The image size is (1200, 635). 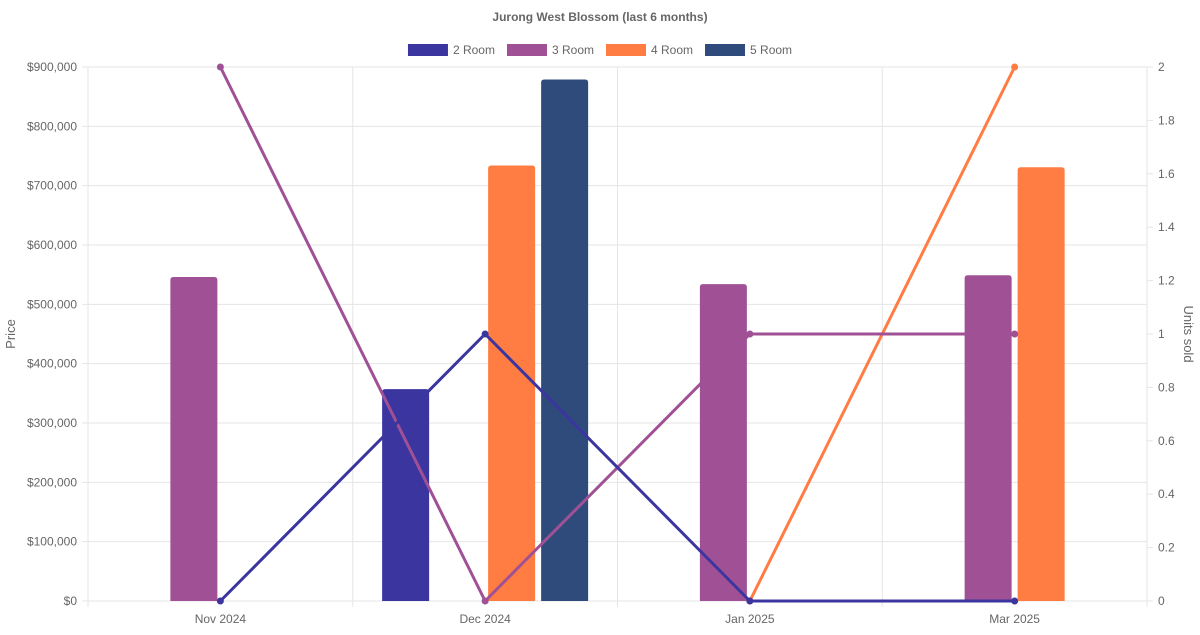 I want to click on chart-title: Jurong West Blossom (last 6 months), so click(x=599, y=17).